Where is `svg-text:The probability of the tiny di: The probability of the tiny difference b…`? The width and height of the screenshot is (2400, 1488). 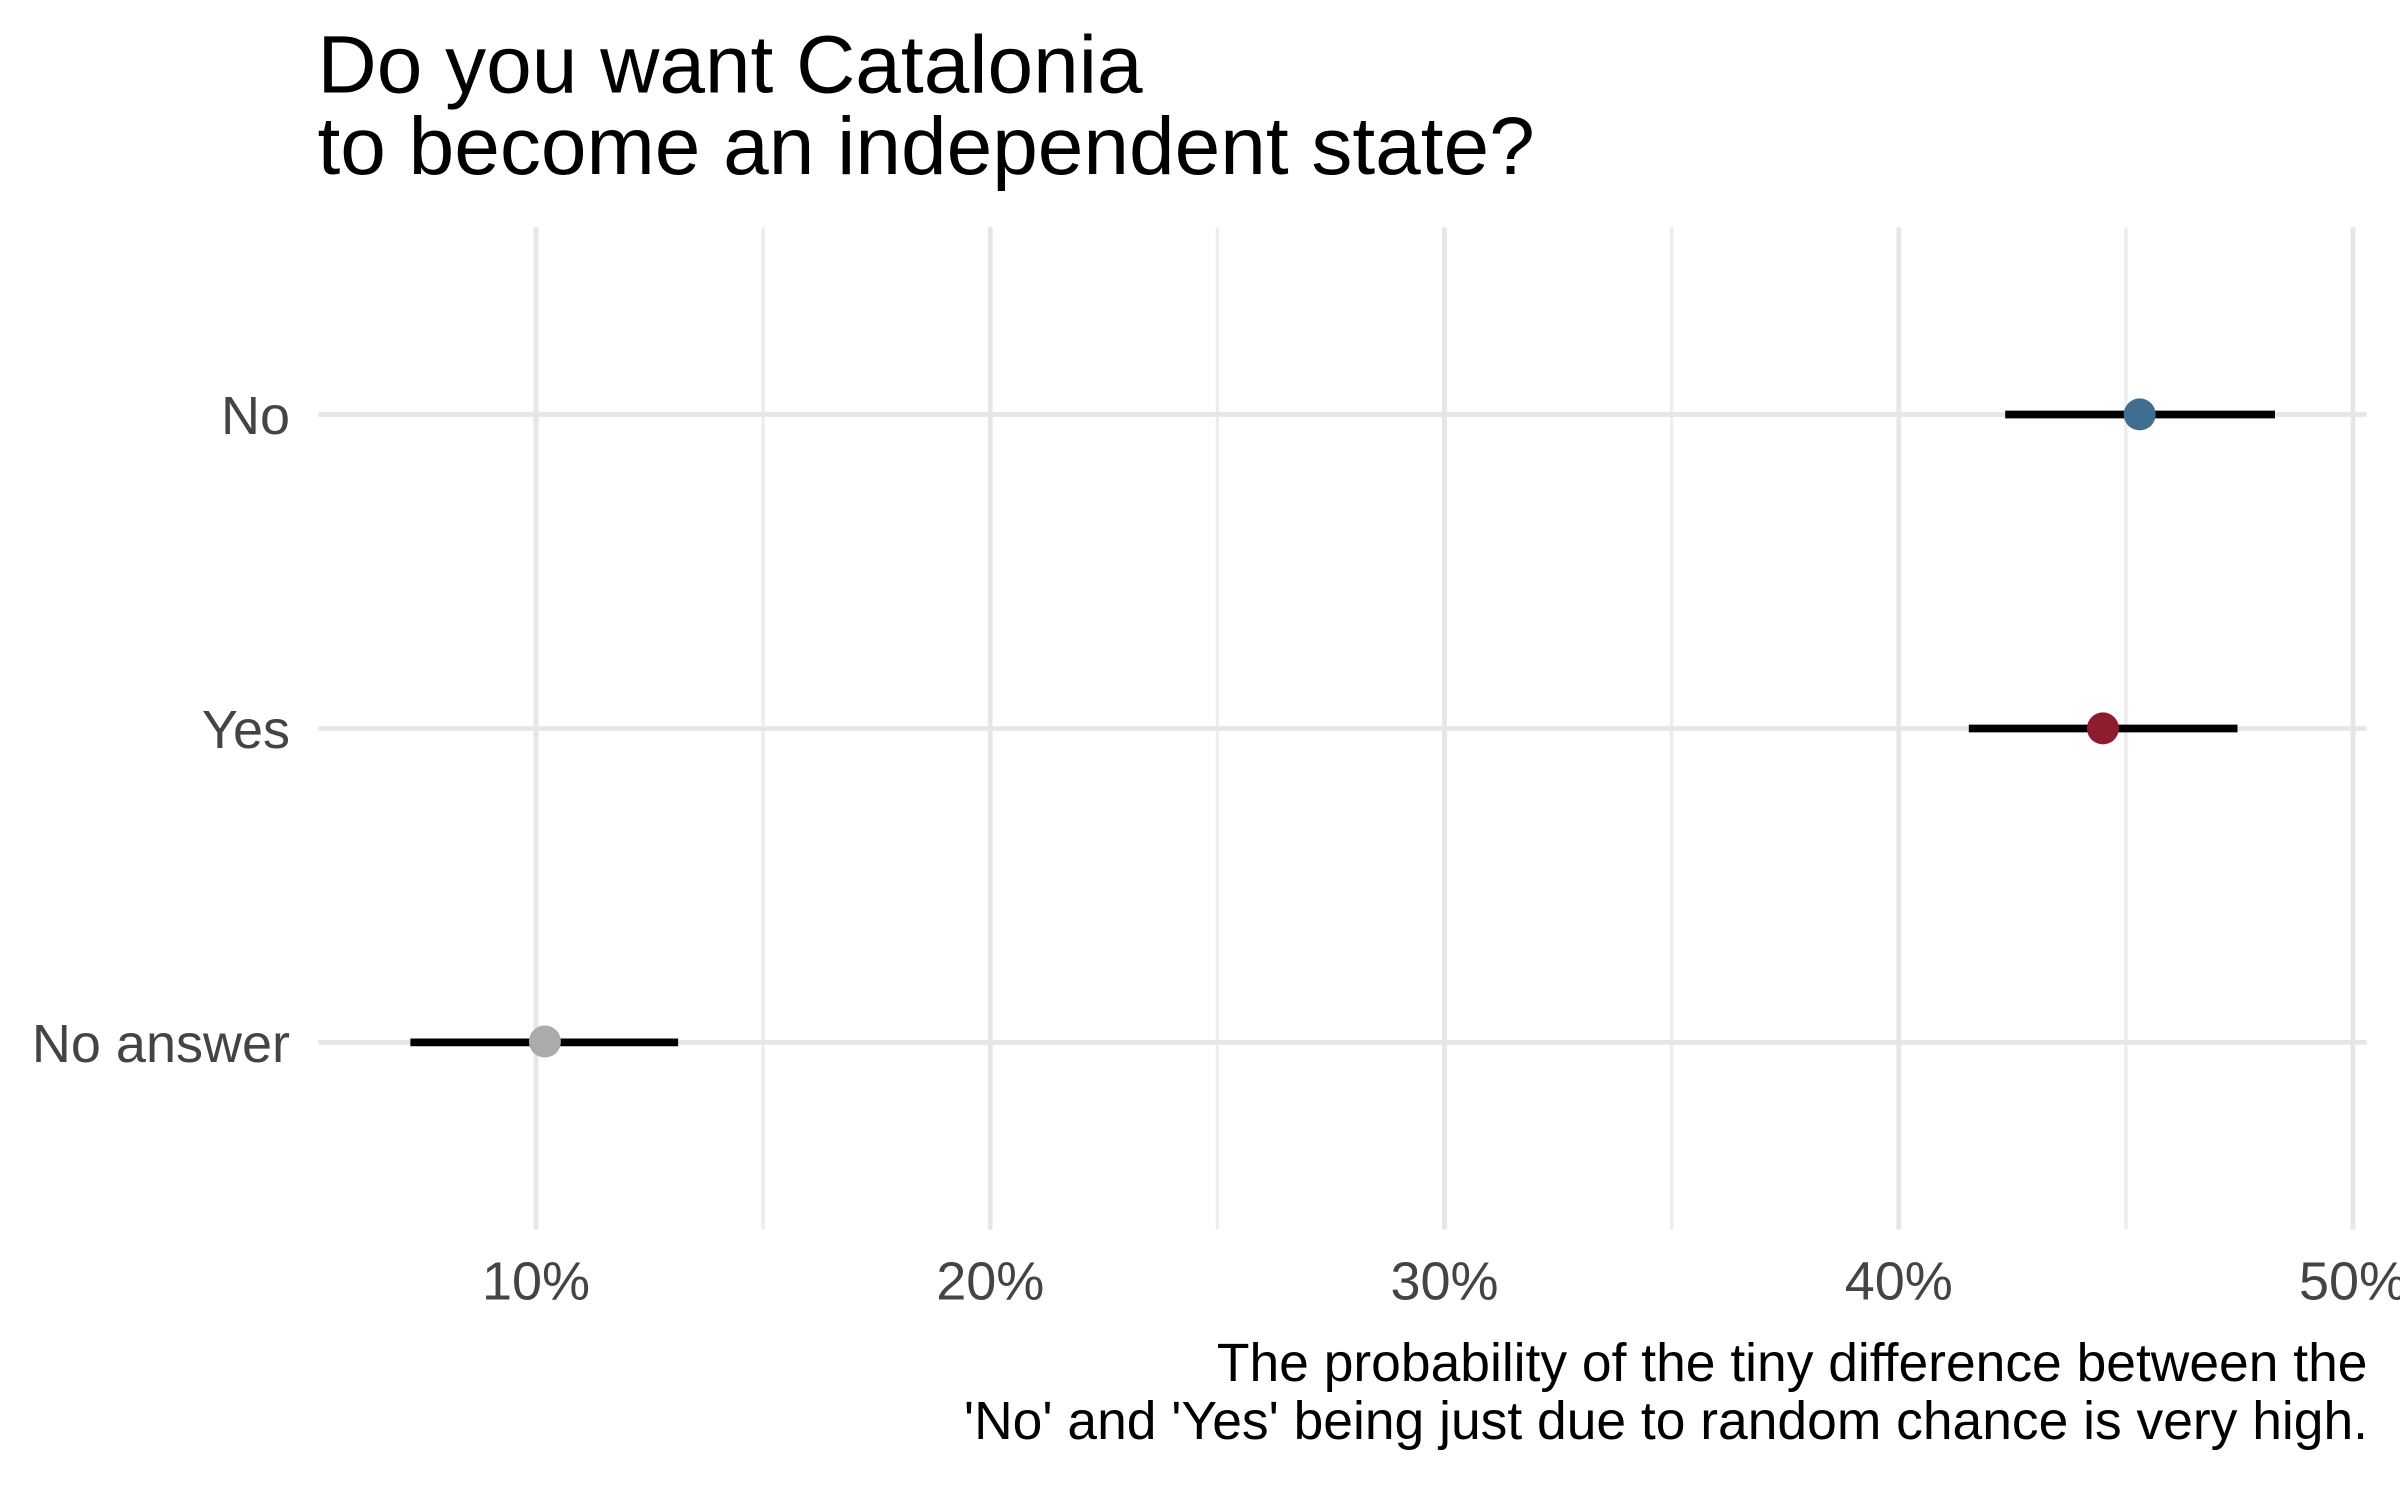 svg-text:The probability of the tiny di: The probability of the tiny difference b… is located at coordinates (1792, 1363).